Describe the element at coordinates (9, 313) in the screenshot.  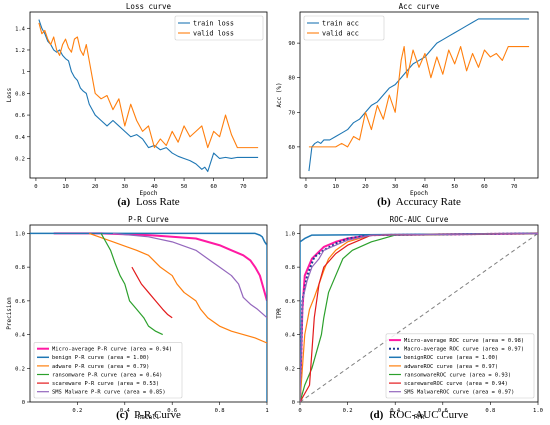
I see `y-axis-label: Precision` at that location.